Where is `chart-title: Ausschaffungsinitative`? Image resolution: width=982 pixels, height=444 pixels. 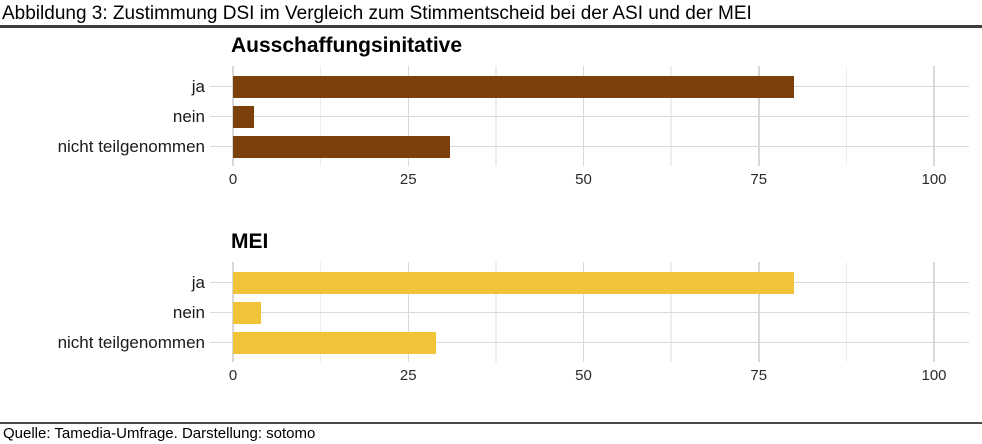
chart-title: Ausschaffungsinitative is located at coordinates (347, 45).